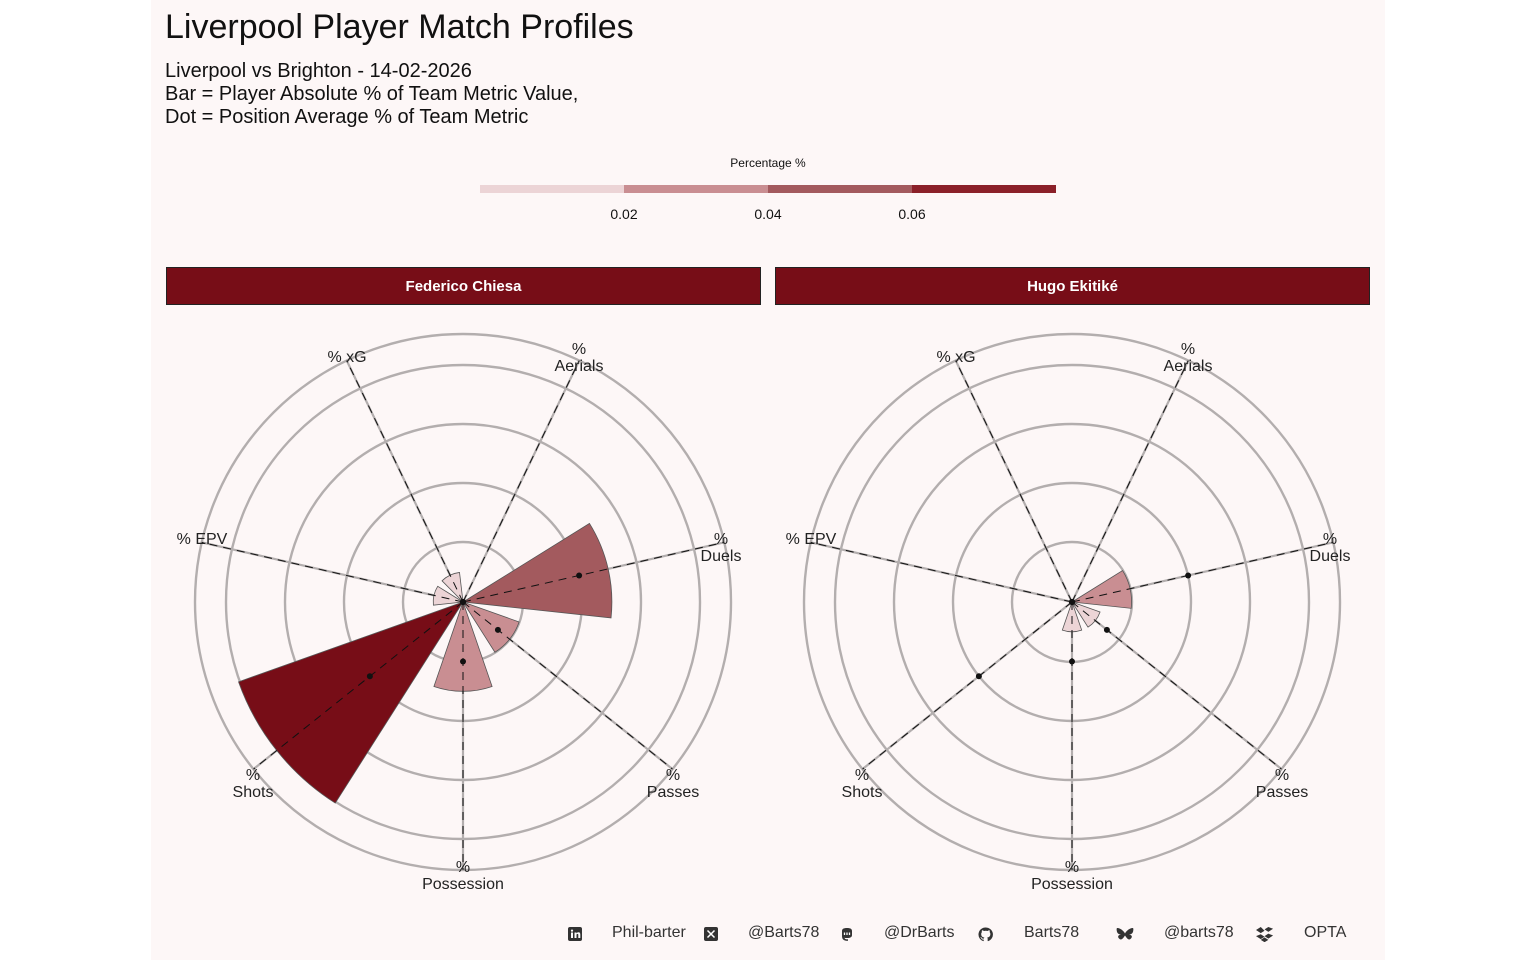 Image resolution: width=1536 pixels, height=960 pixels. I want to click on subtitle-line-match: Liverpool vs Brighton - 14-02-2026, so click(318, 71).